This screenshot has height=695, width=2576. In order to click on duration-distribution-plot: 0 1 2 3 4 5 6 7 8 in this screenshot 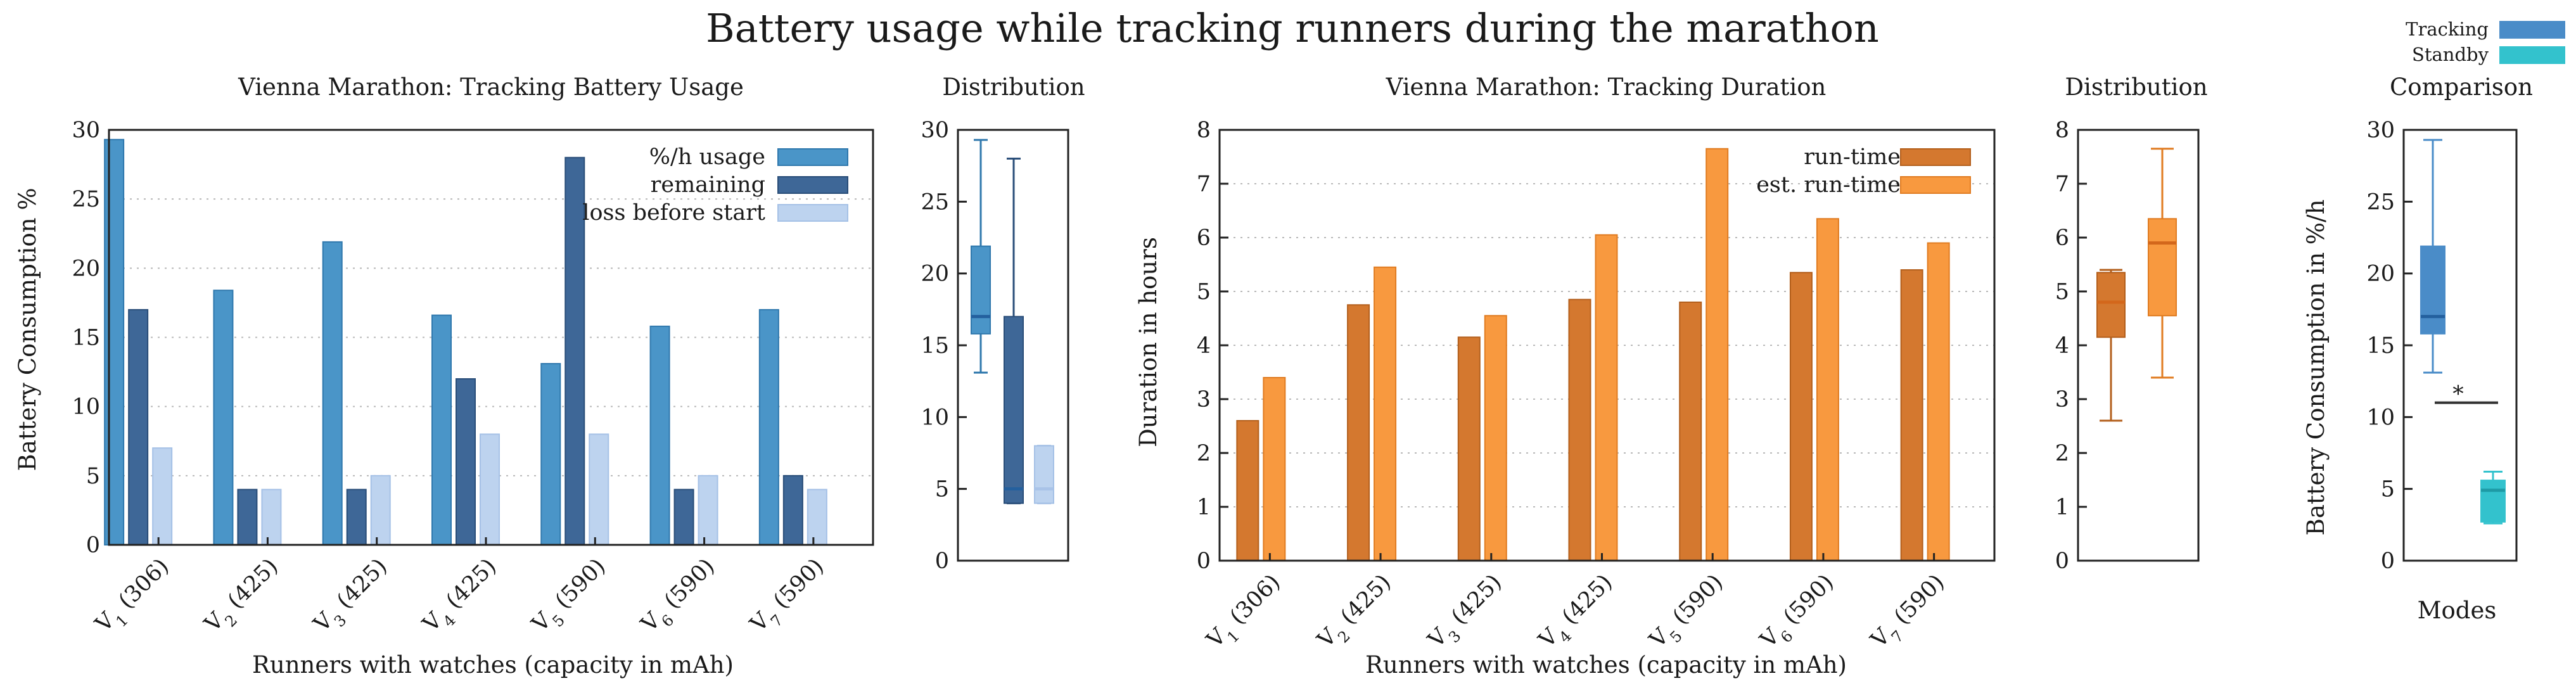, I will do `click(2127, 346)`.